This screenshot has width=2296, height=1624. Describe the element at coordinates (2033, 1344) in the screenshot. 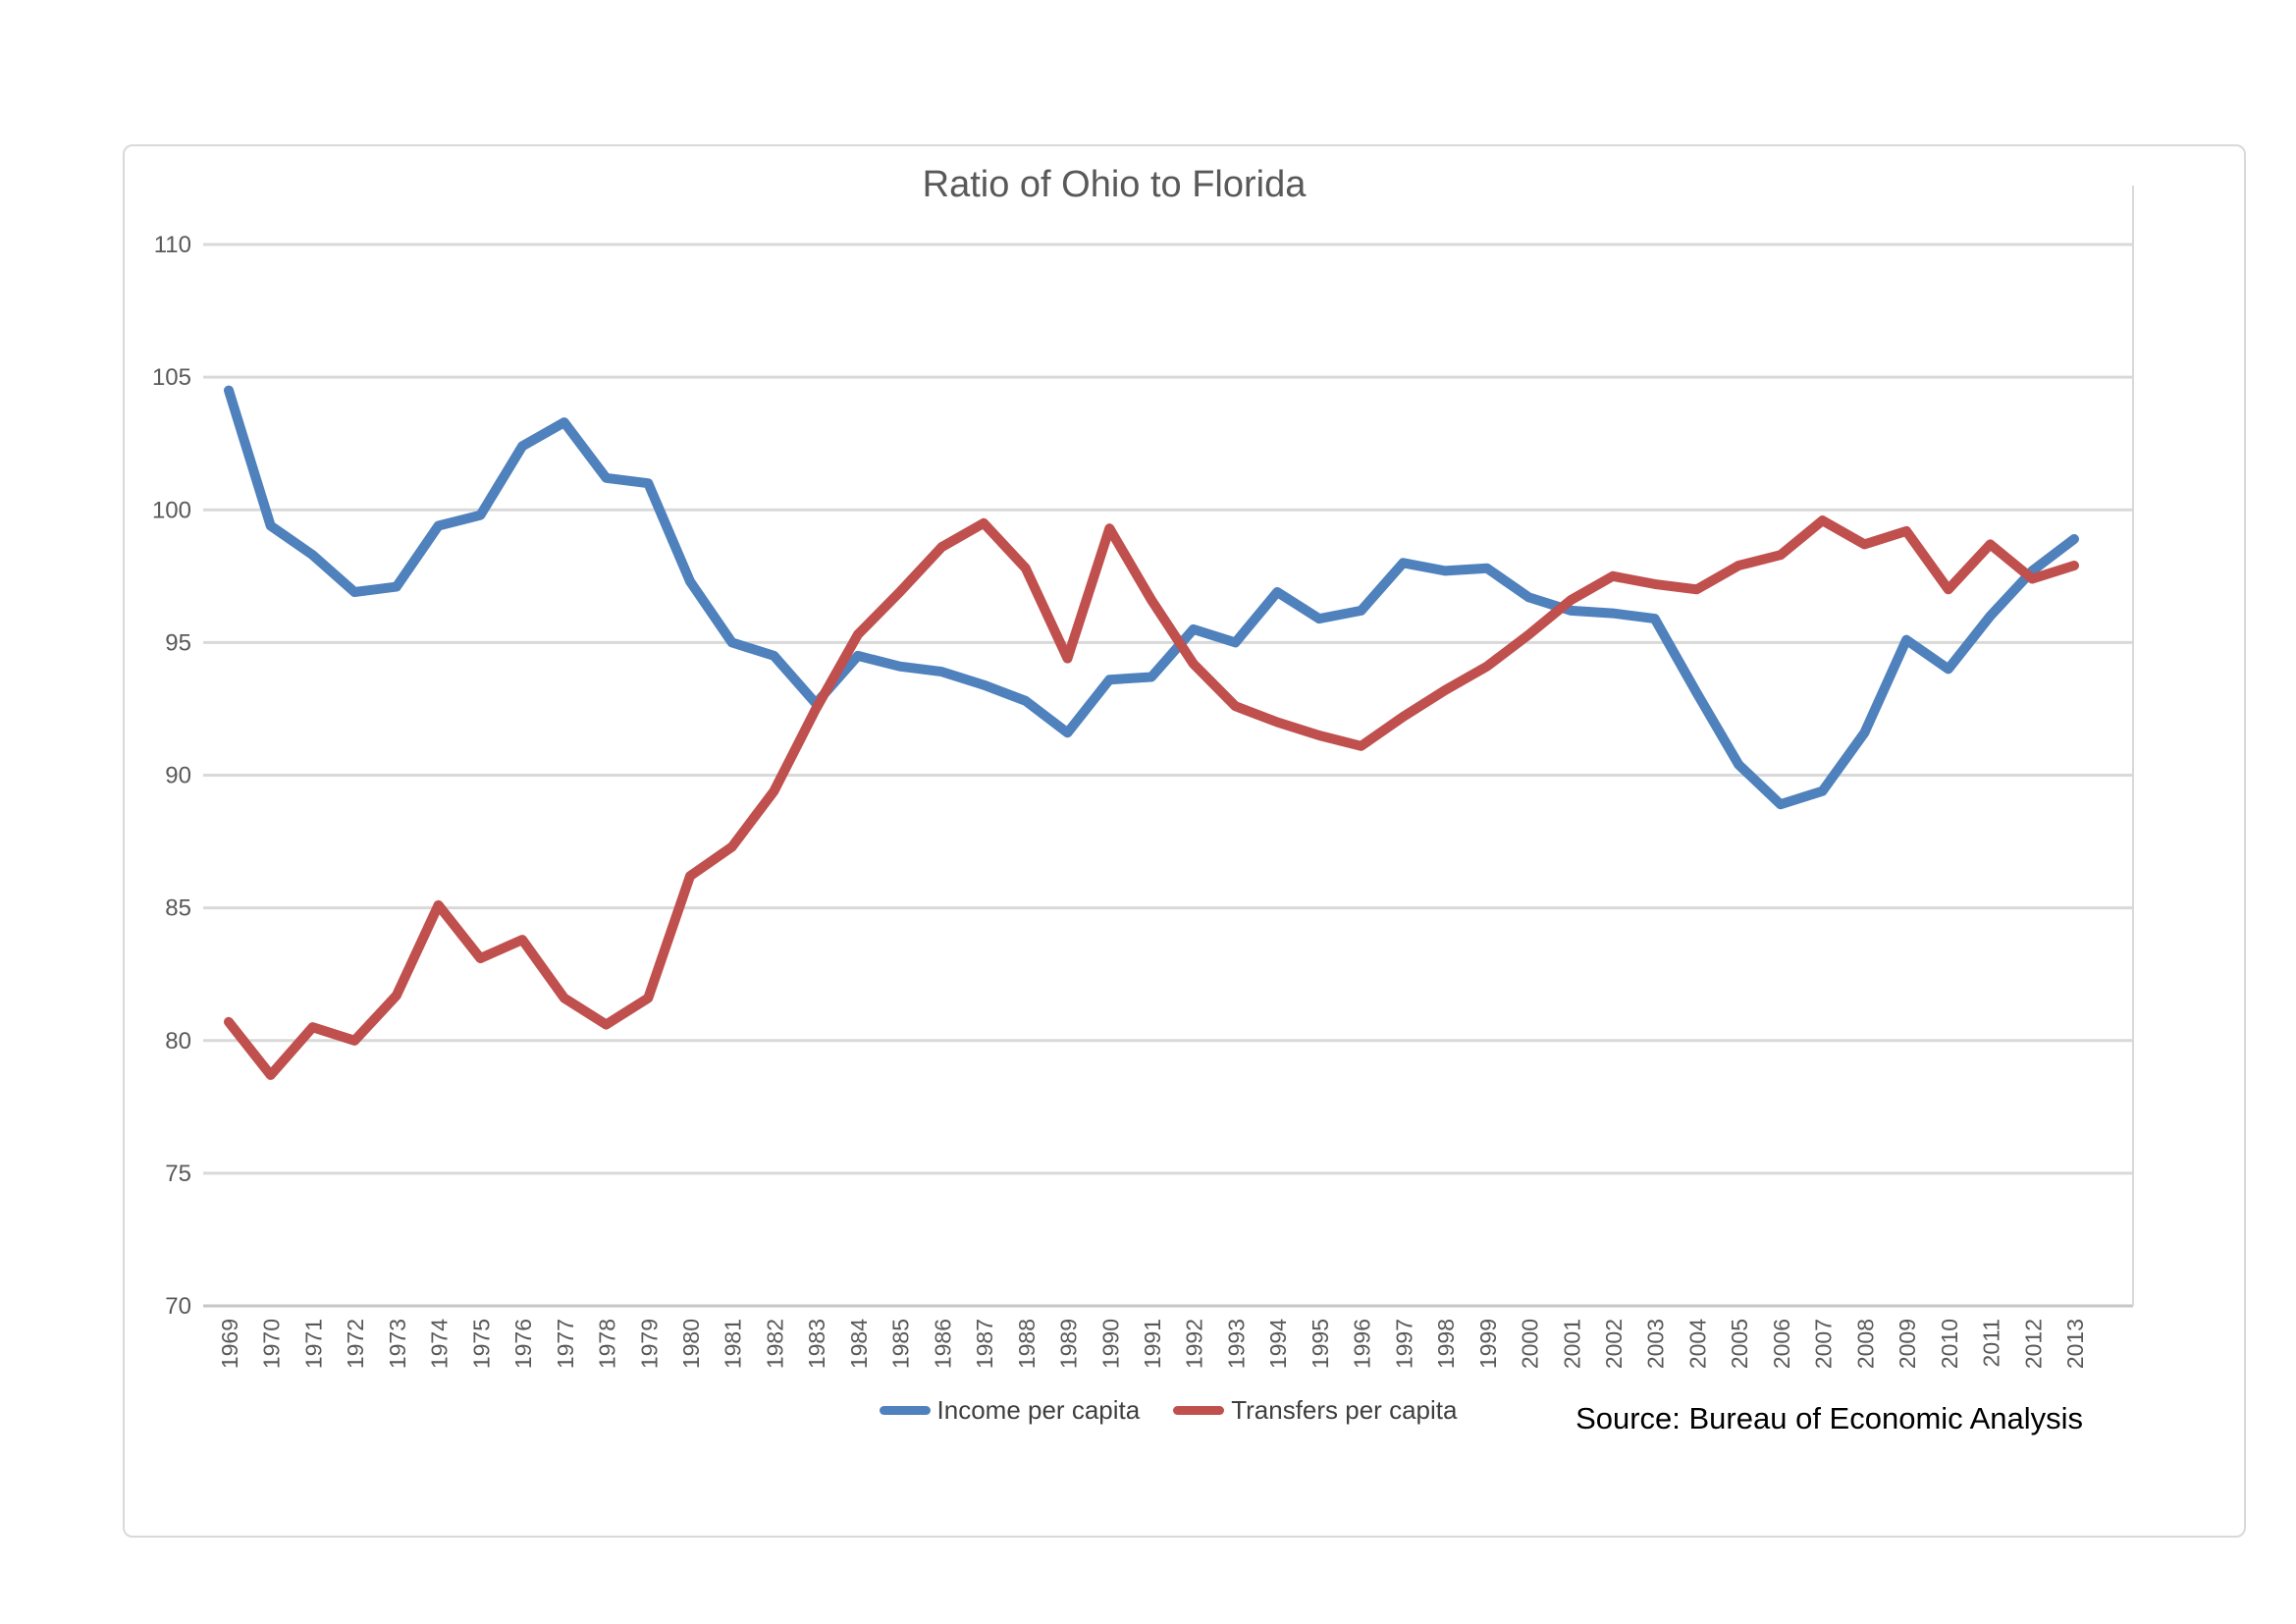

I see `x-axis-tick-label: 2012` at that location.